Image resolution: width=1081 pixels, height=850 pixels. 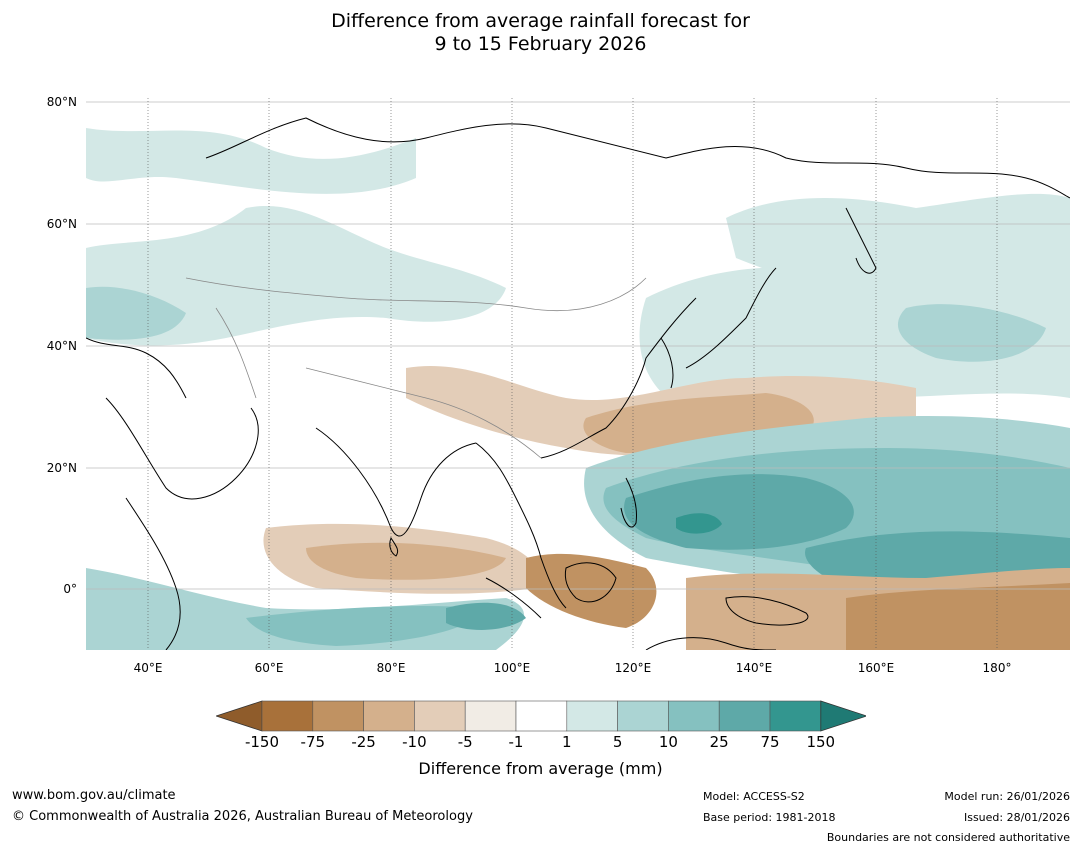 What do you see at coordinates (971, 333) in the screenshot?
I see `region-north-pacific-wet-core` at bounding box center [971, 333].